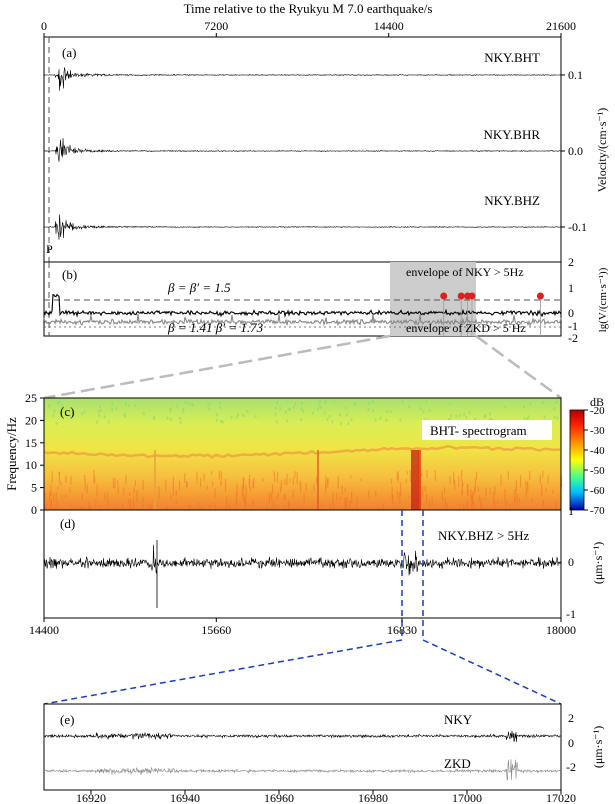 This screenshot has width=615, height=804. Describe the element at coordinates (571, 511) in the screenshot. I see `tick-label-d-1: 1` at that location.